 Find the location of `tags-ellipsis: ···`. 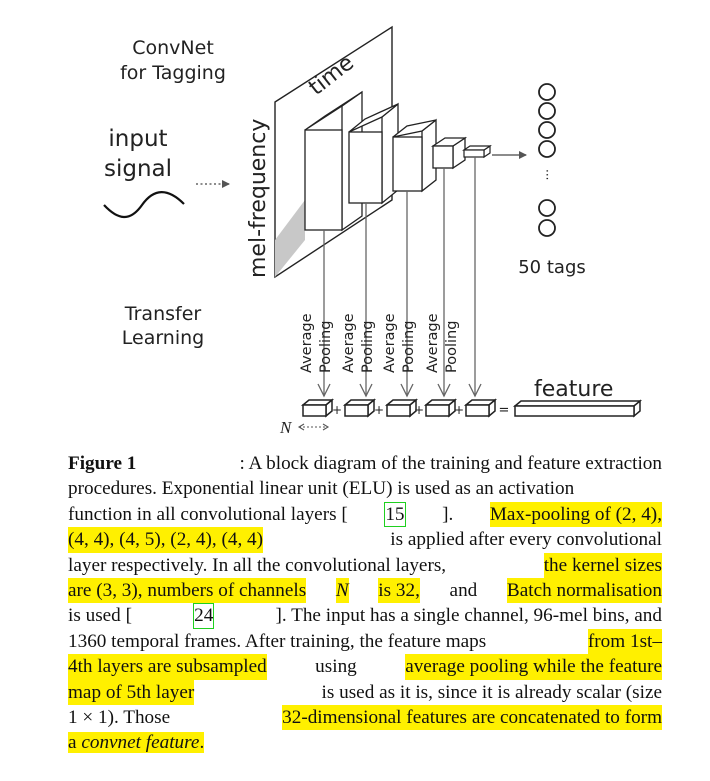

tags-ellipsis: ··· is located at coordinates (547, 174).